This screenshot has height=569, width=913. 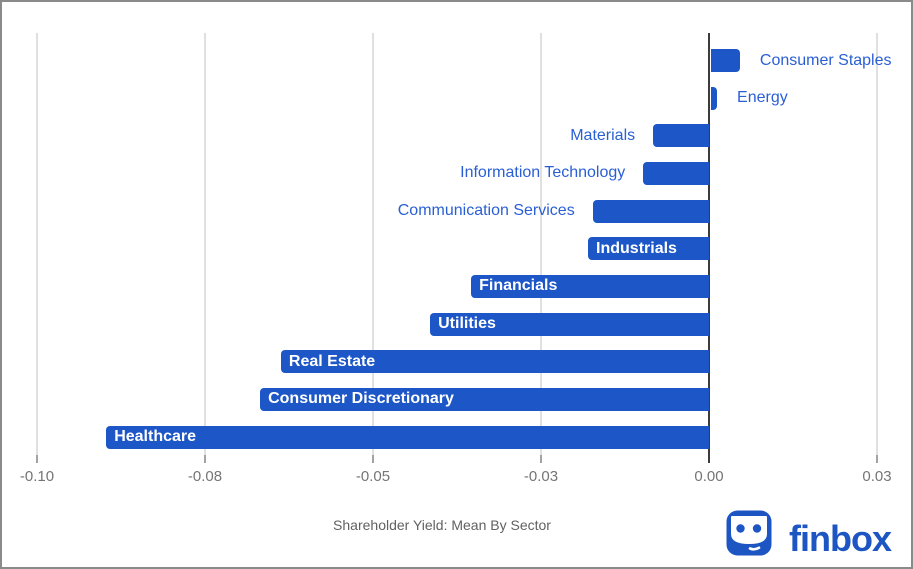 What do you see at coordinates (603, 135) in the screenshot?
I see `bar-label-materials: Materials` at bounding box center [603, 135].